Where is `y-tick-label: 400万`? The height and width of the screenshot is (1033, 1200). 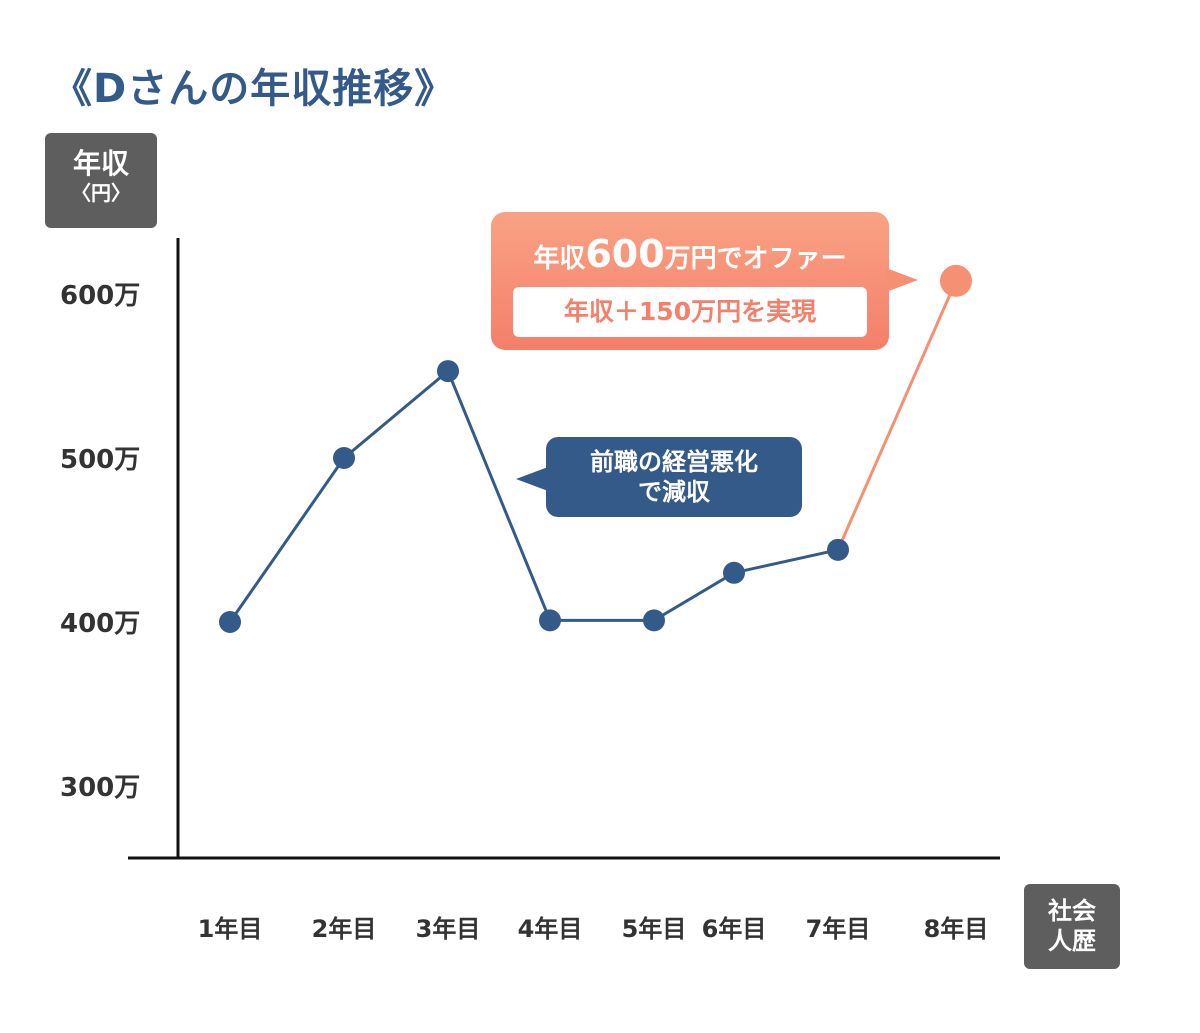
y-tick-label: 400万 is located at coordinates (100, 624).